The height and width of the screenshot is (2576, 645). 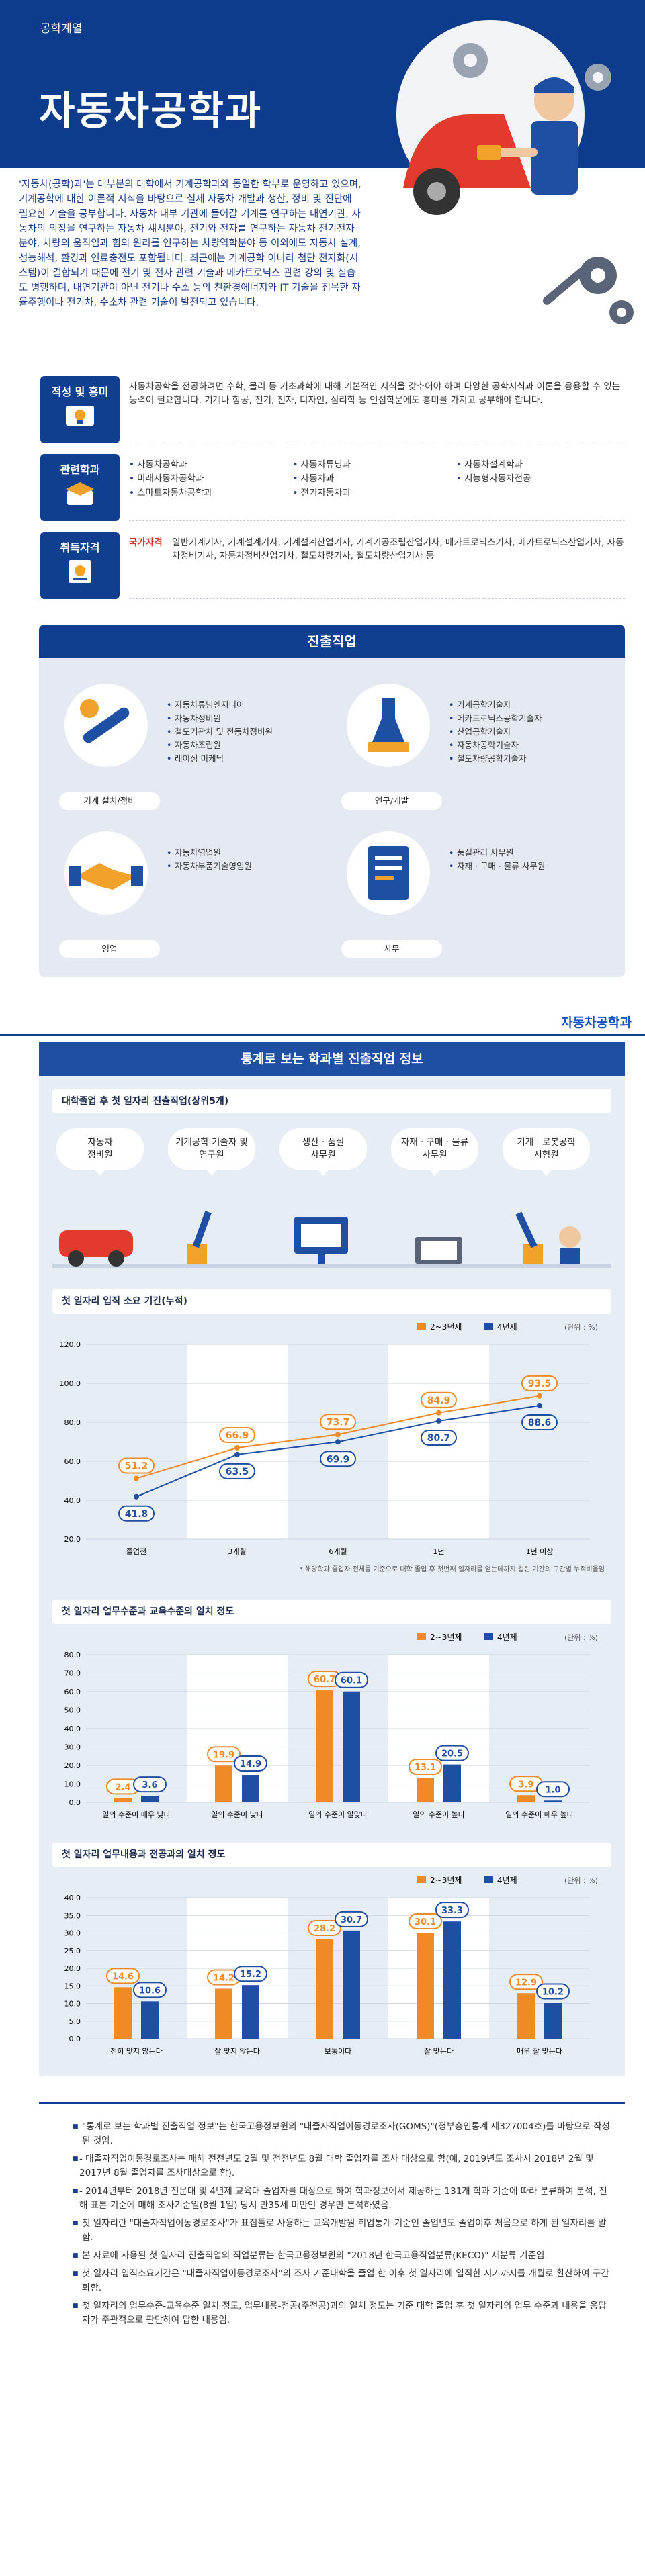 What do you see at coordinates (96, 1248) in the screenshot?
I see `car-icon` at bounding box center [96, 1248].